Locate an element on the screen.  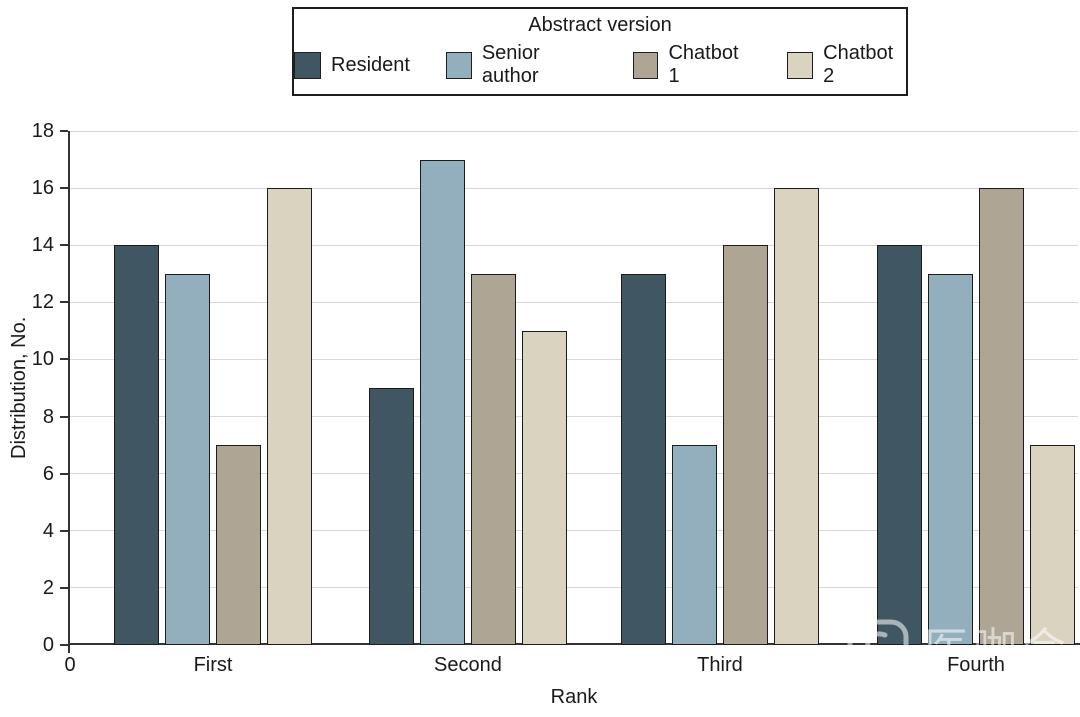
legend-swatch-senior-author is located at coordinates (458, 65).